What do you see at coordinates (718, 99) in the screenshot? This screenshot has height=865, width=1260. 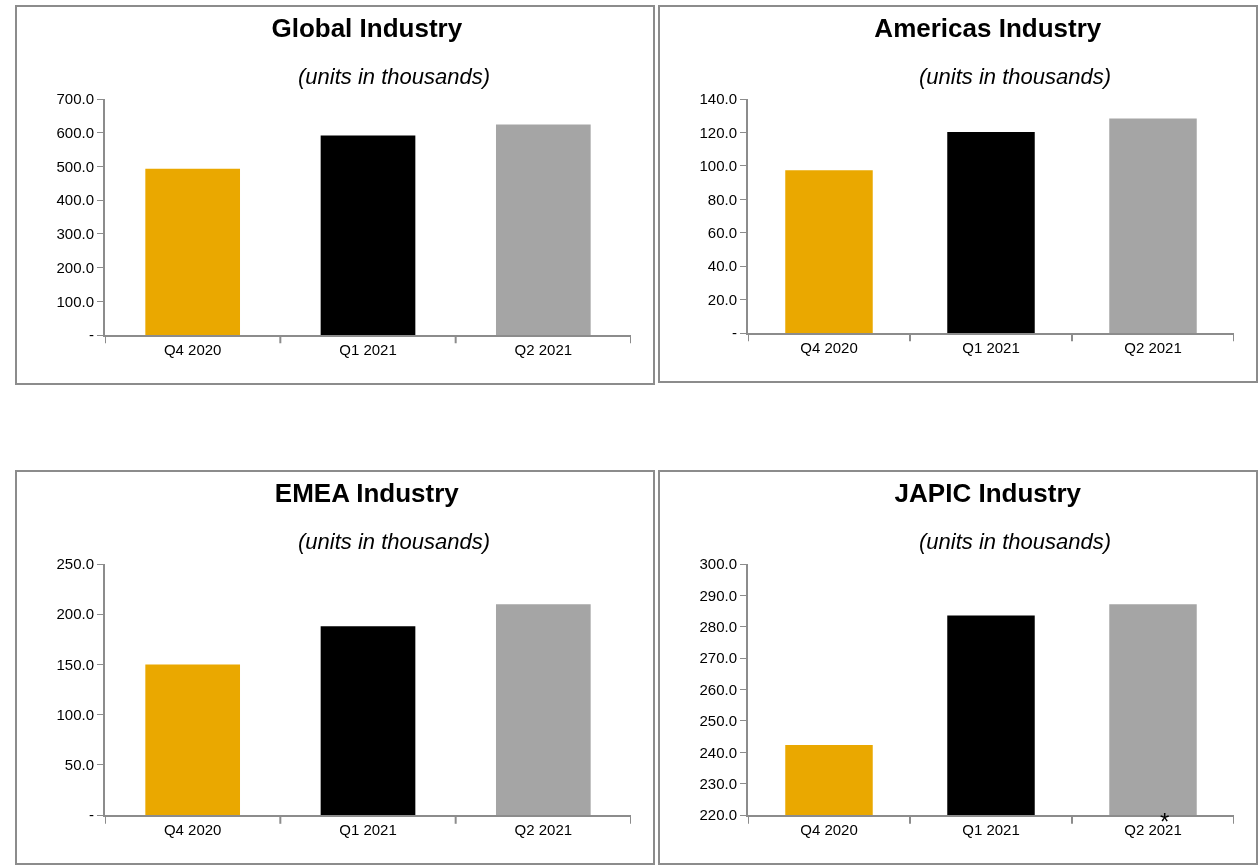 I see `y-tick-label: 140.0` at bounding box center [718, 99].